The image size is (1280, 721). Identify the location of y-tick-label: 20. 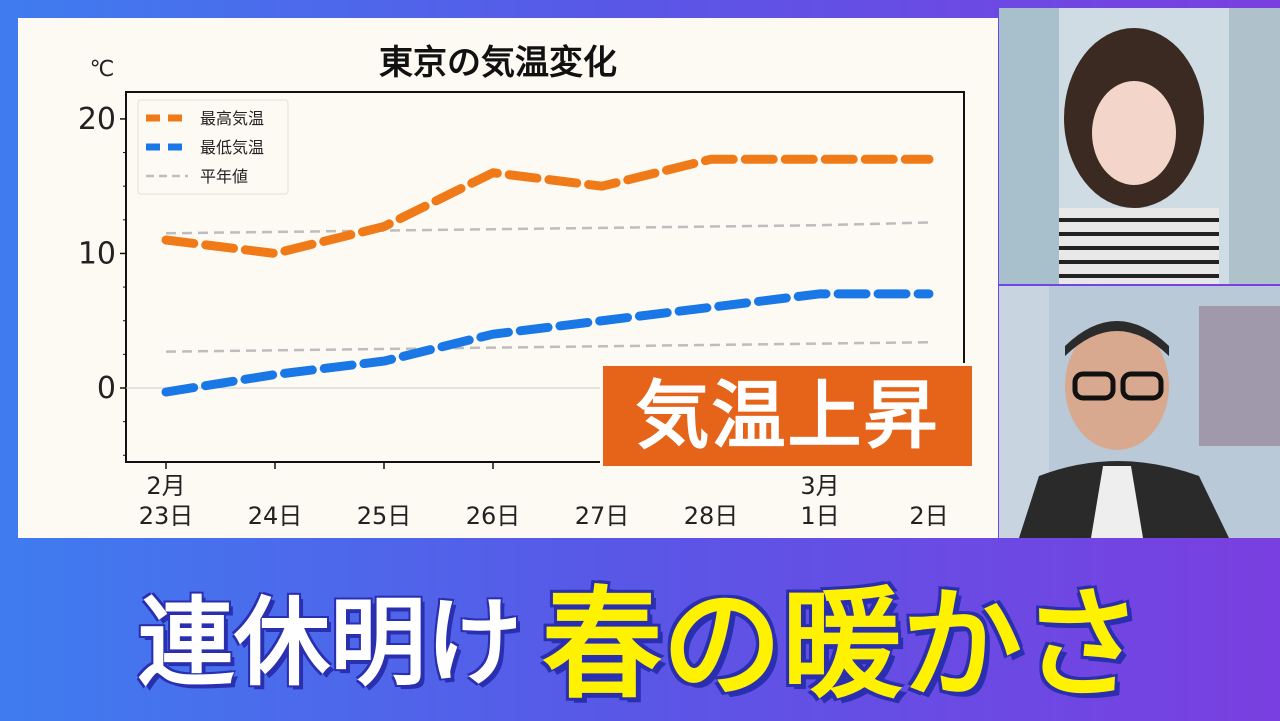
(97, 119).